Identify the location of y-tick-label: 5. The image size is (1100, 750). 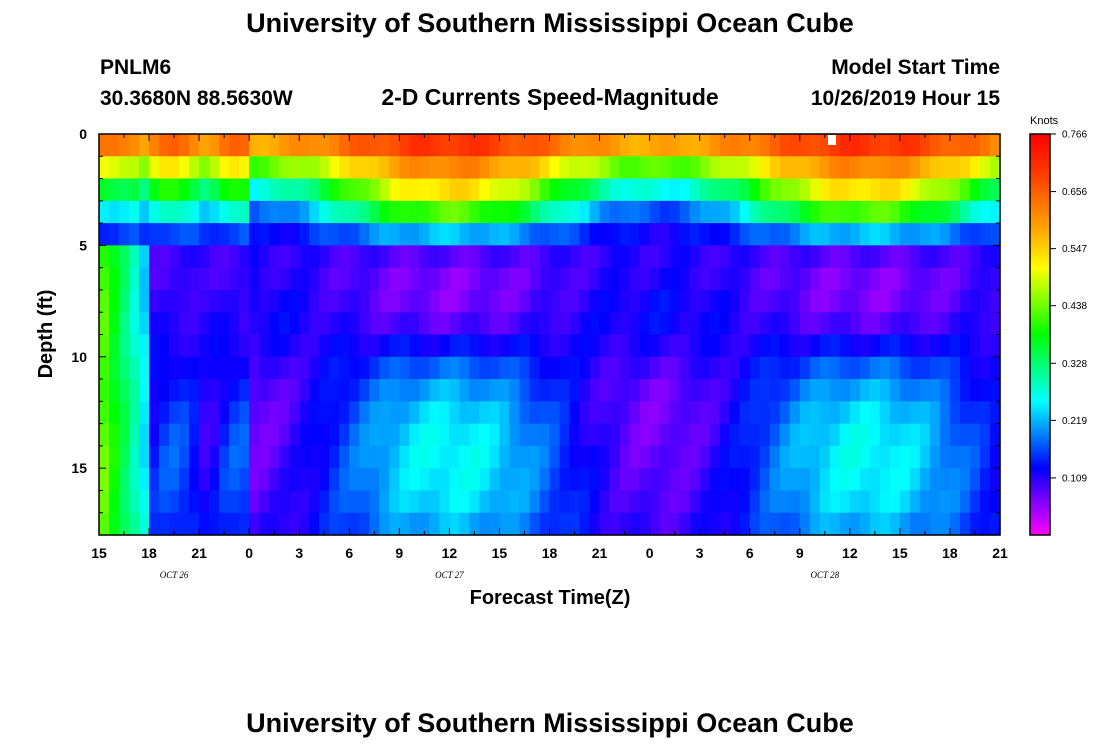
(83, 245).